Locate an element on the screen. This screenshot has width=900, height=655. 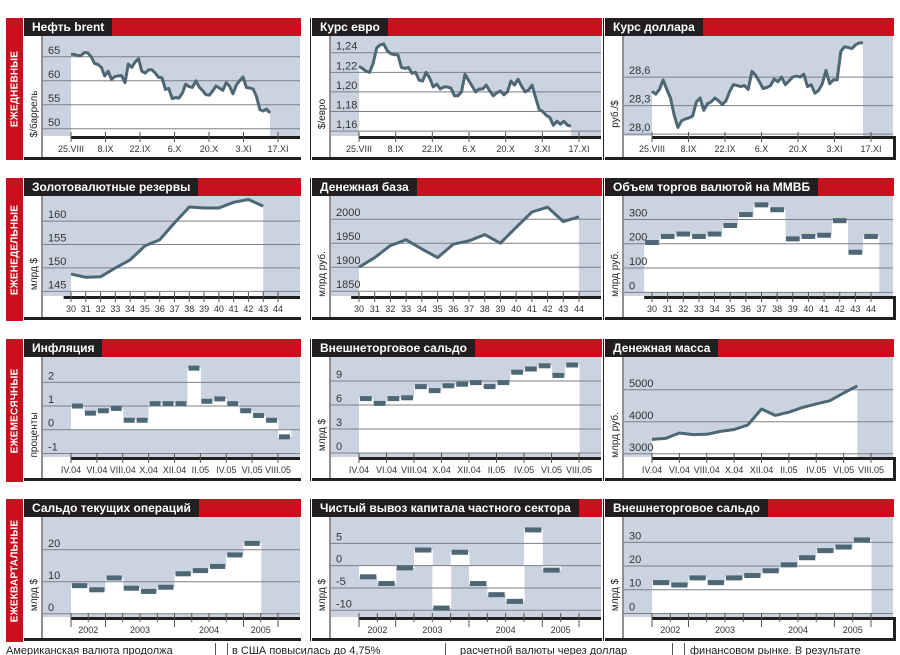
x-tick-label: 31 is located at coordinates (668, 309).